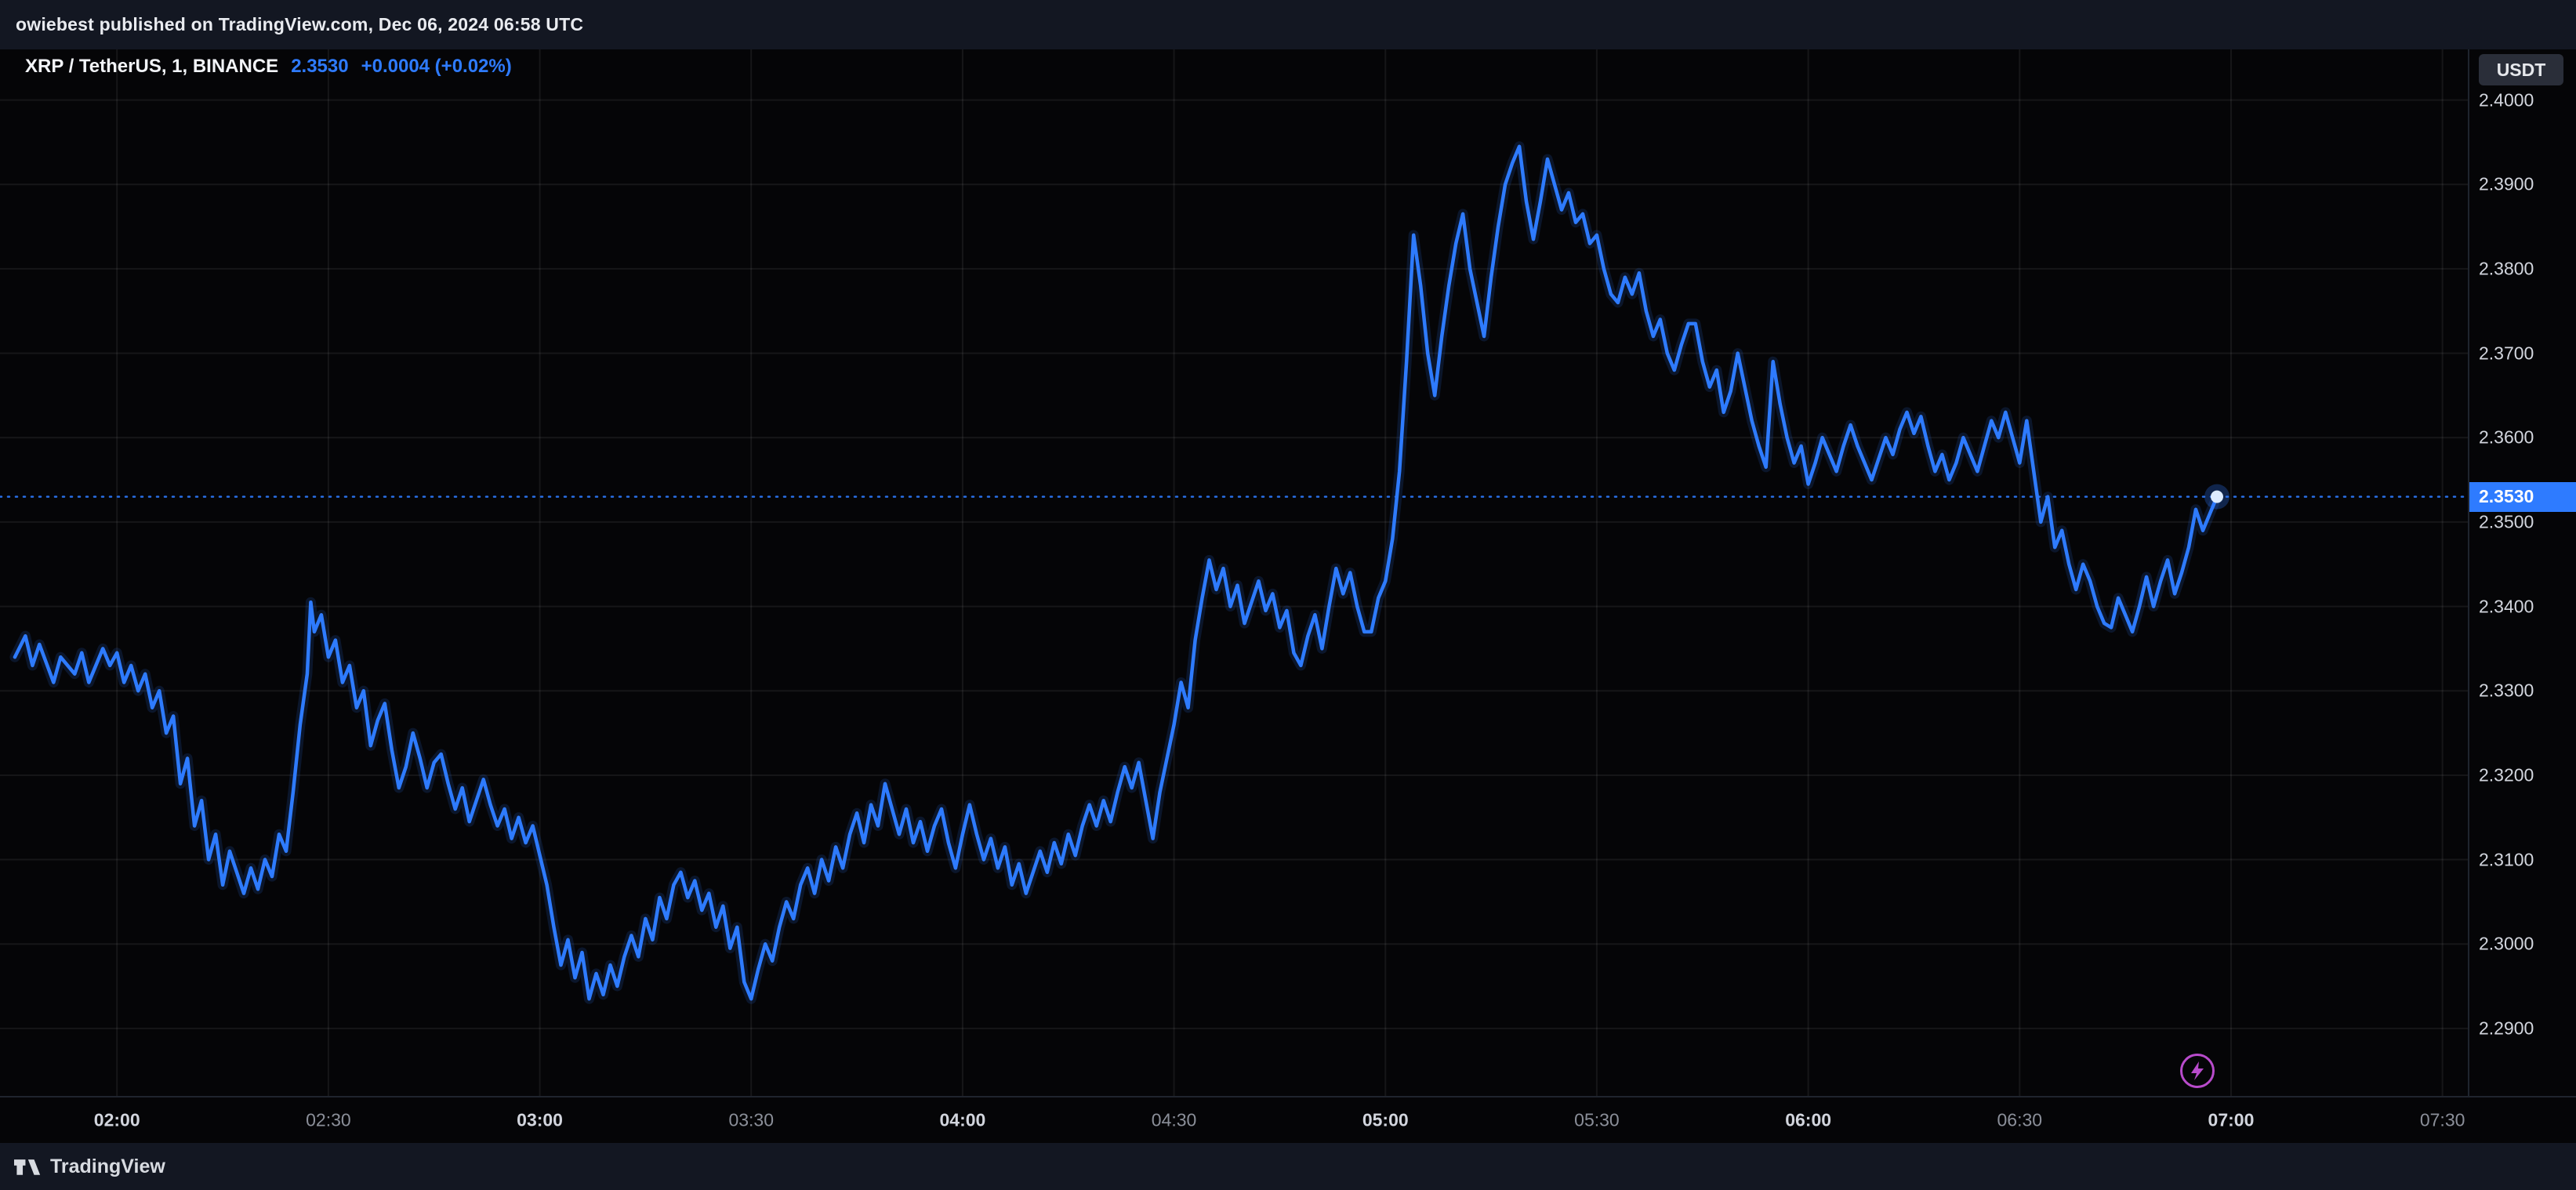 The width and height of the screenshot is (2576, 1190). What do you see at coordinates (2442, 1119) in the screenshot?
I see `time-tick-label: 07:30` at bounding box center [2442, 1119].